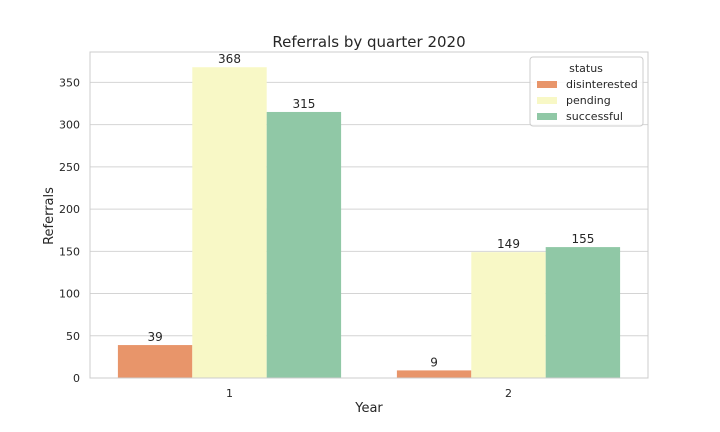 Image resolution: width=720 pixels, height=432 pixels. What do you see at coordinates (76, 378) in the screenshot?
I see `y-tick-label: 0` at bounding box center [76, 378].